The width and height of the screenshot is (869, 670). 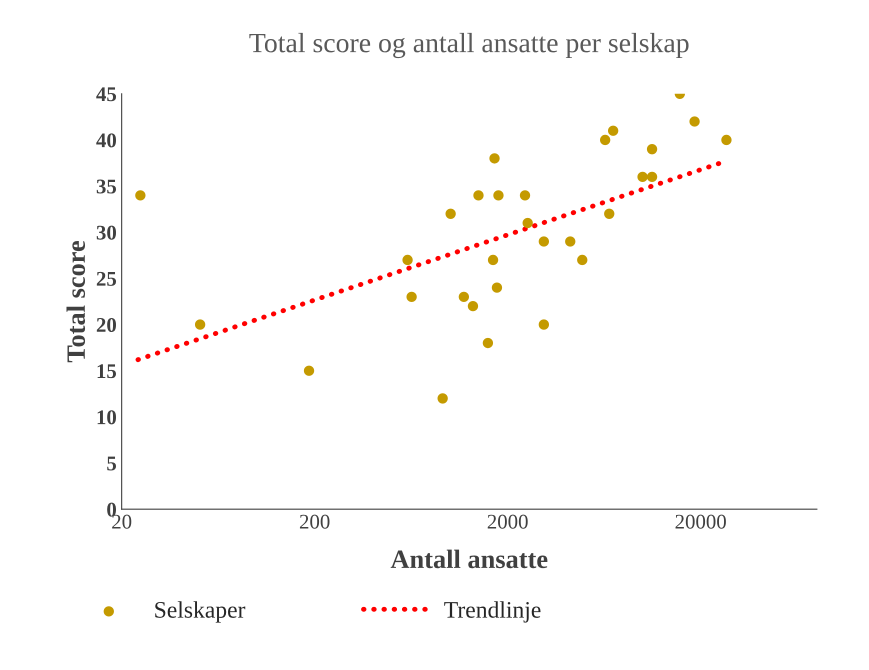 What do you see at coordinates (469, 559) in the screenshot?
I see `x-axis-title: Antall ansatte` at bounding box center [469, 559].